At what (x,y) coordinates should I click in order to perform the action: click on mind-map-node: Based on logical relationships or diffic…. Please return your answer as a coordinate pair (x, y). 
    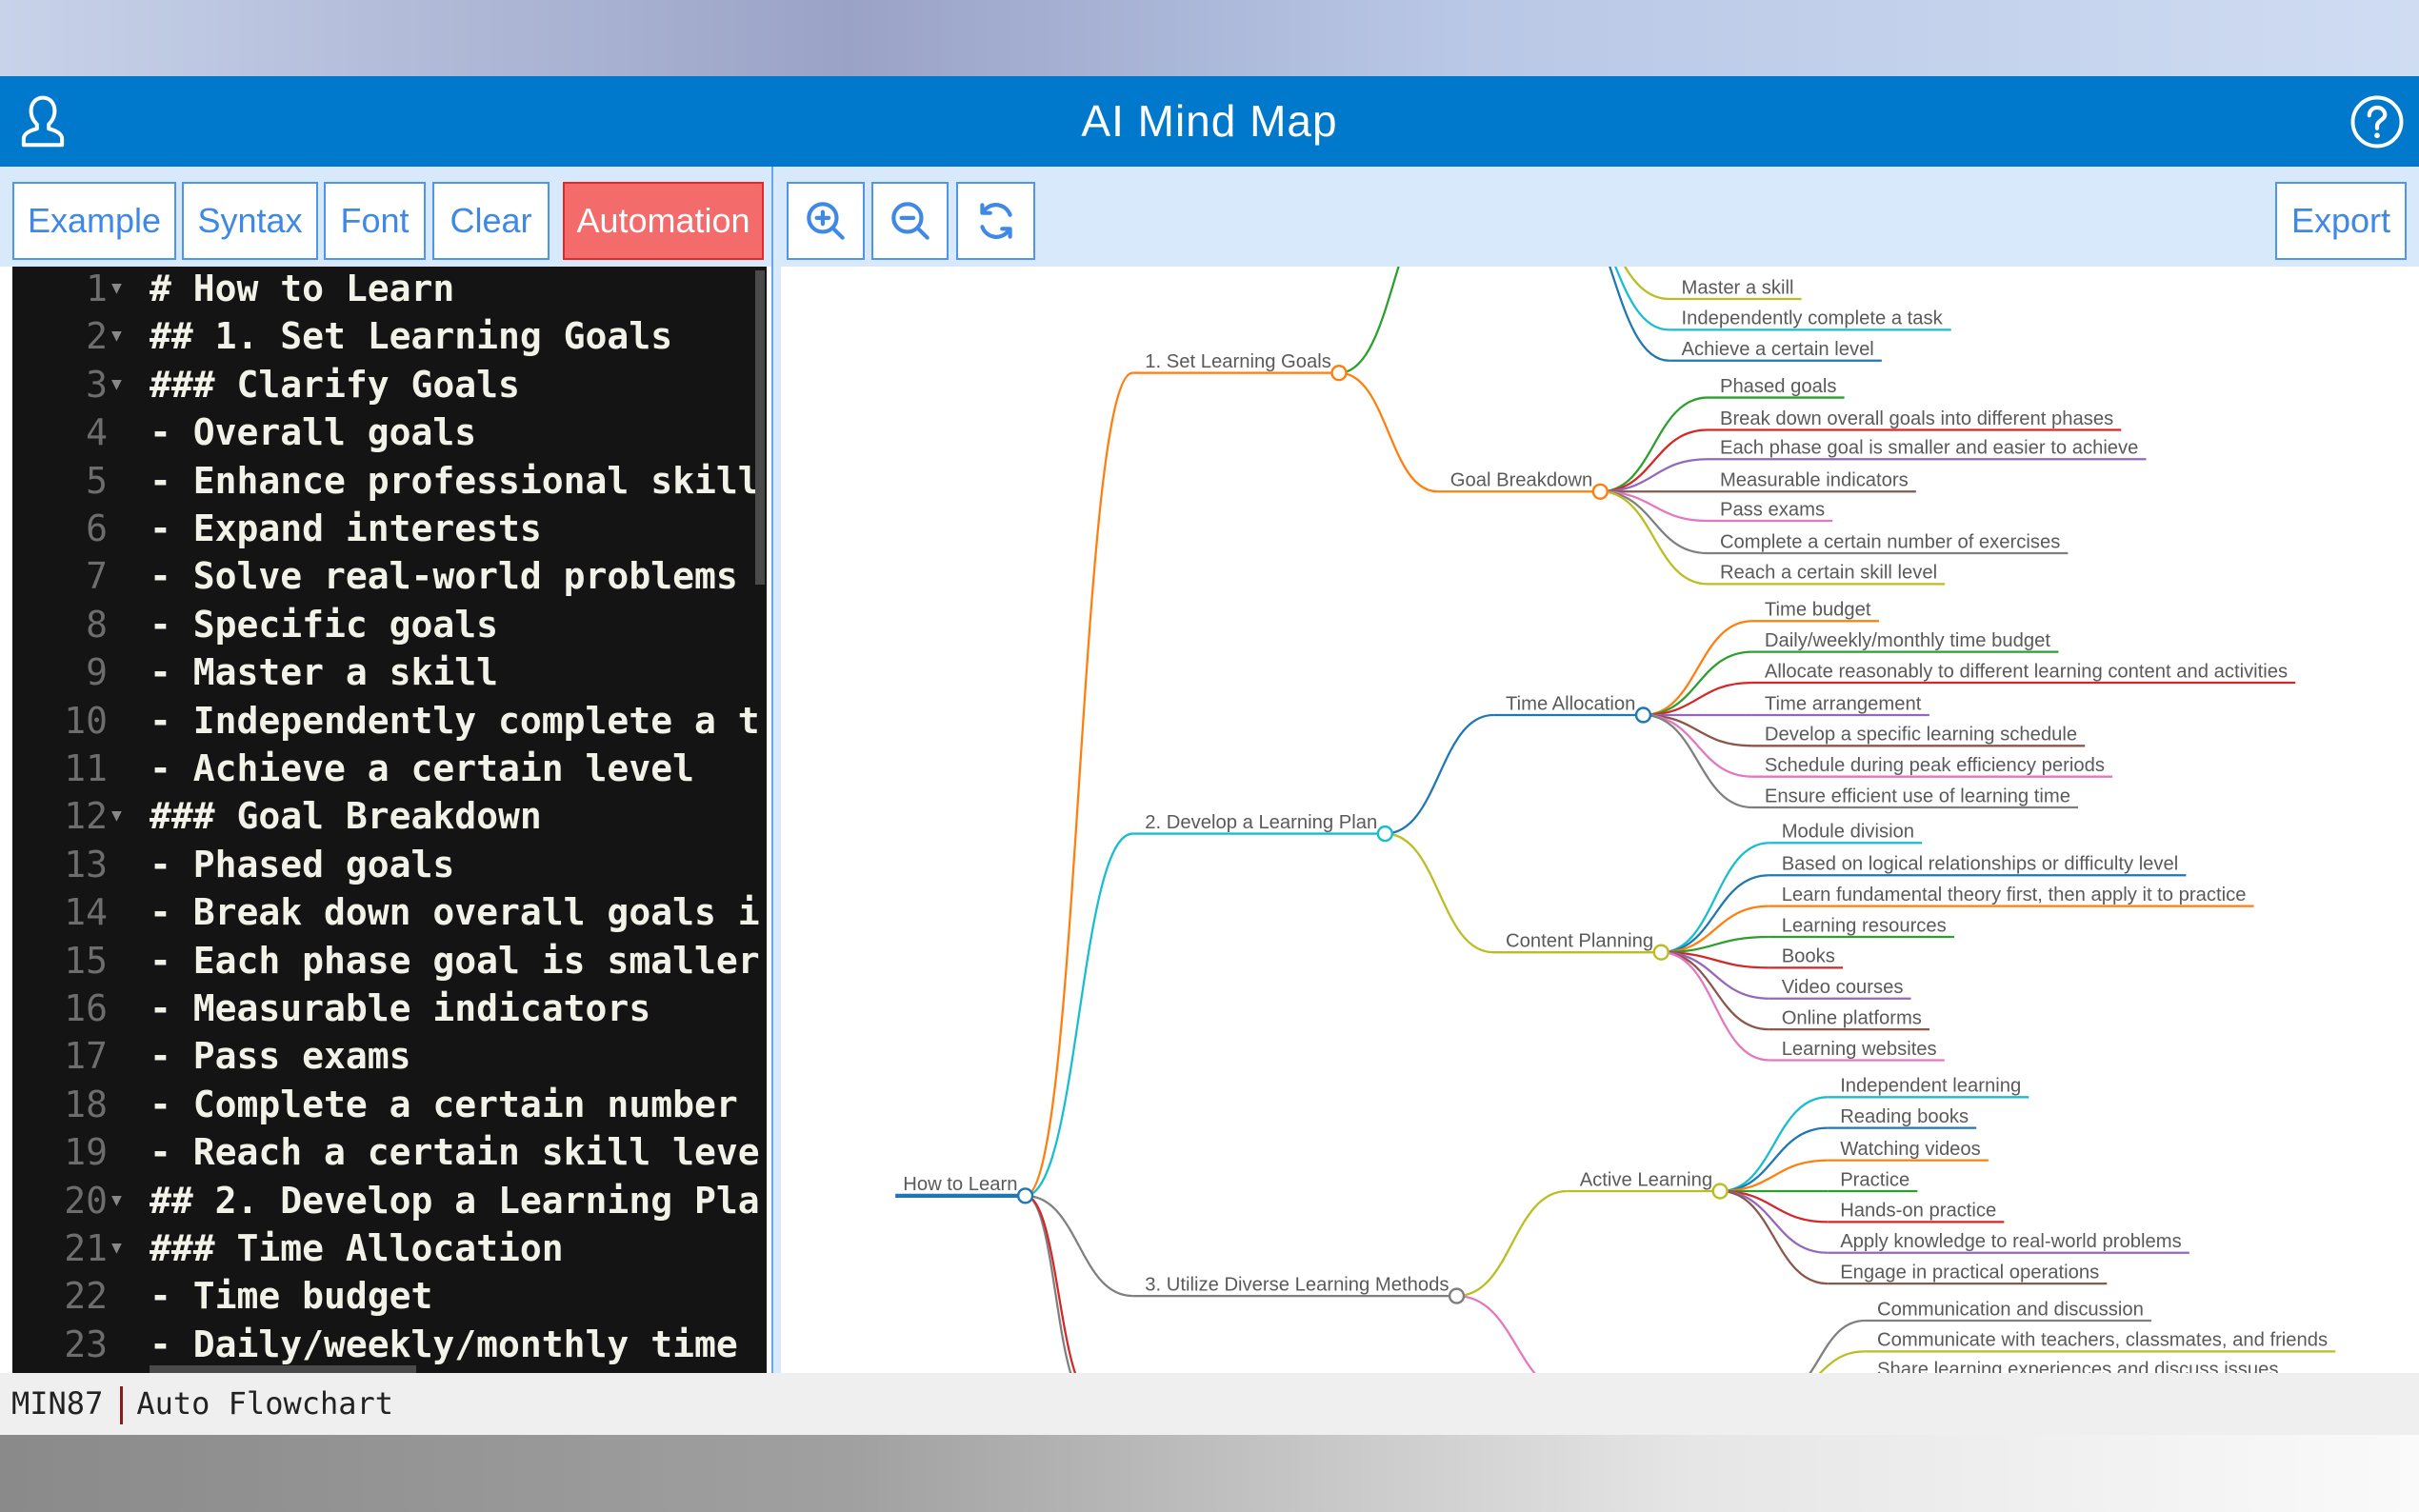
    Looking at the image, I should click on (1978, 865).